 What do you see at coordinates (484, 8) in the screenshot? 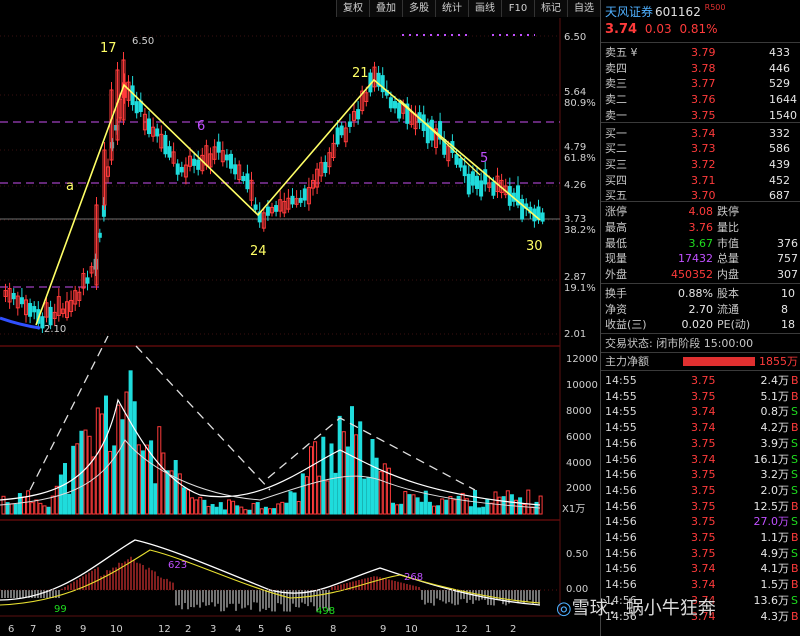
I see `draw-line-button: 画线` at bounding box center [484, 8].